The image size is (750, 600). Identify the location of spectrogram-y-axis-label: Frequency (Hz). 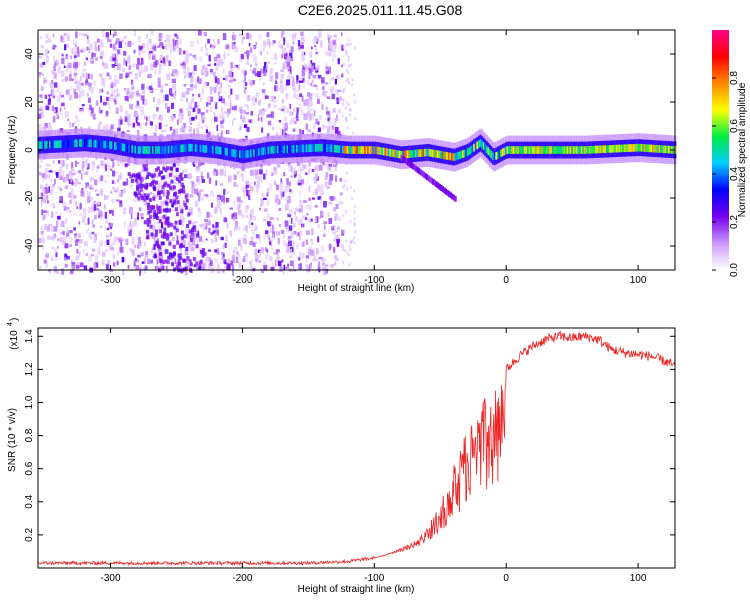
(12, 150).